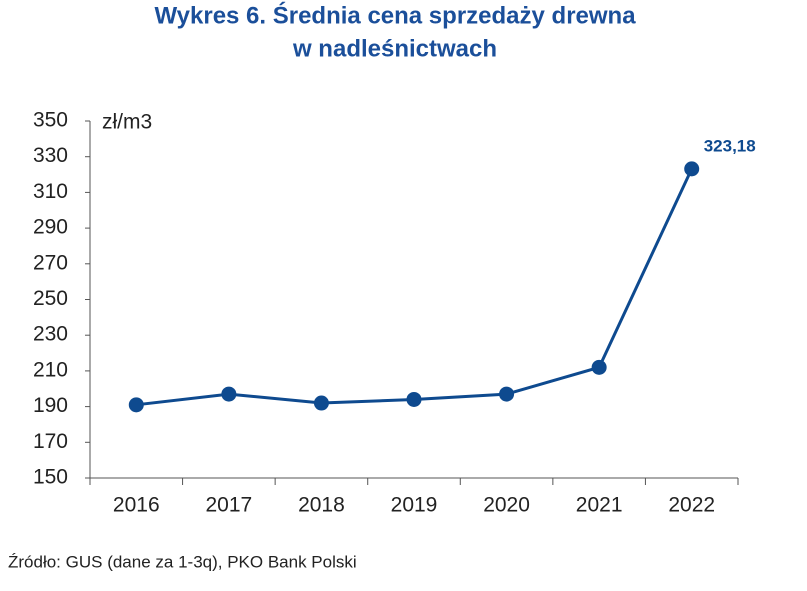 This screenshot has height=591, width=807. What do you see at coordinates (394, 48) in the screenshot?
I see `chart-title: w nadleśnictwach` at bounding box center [394, 48].